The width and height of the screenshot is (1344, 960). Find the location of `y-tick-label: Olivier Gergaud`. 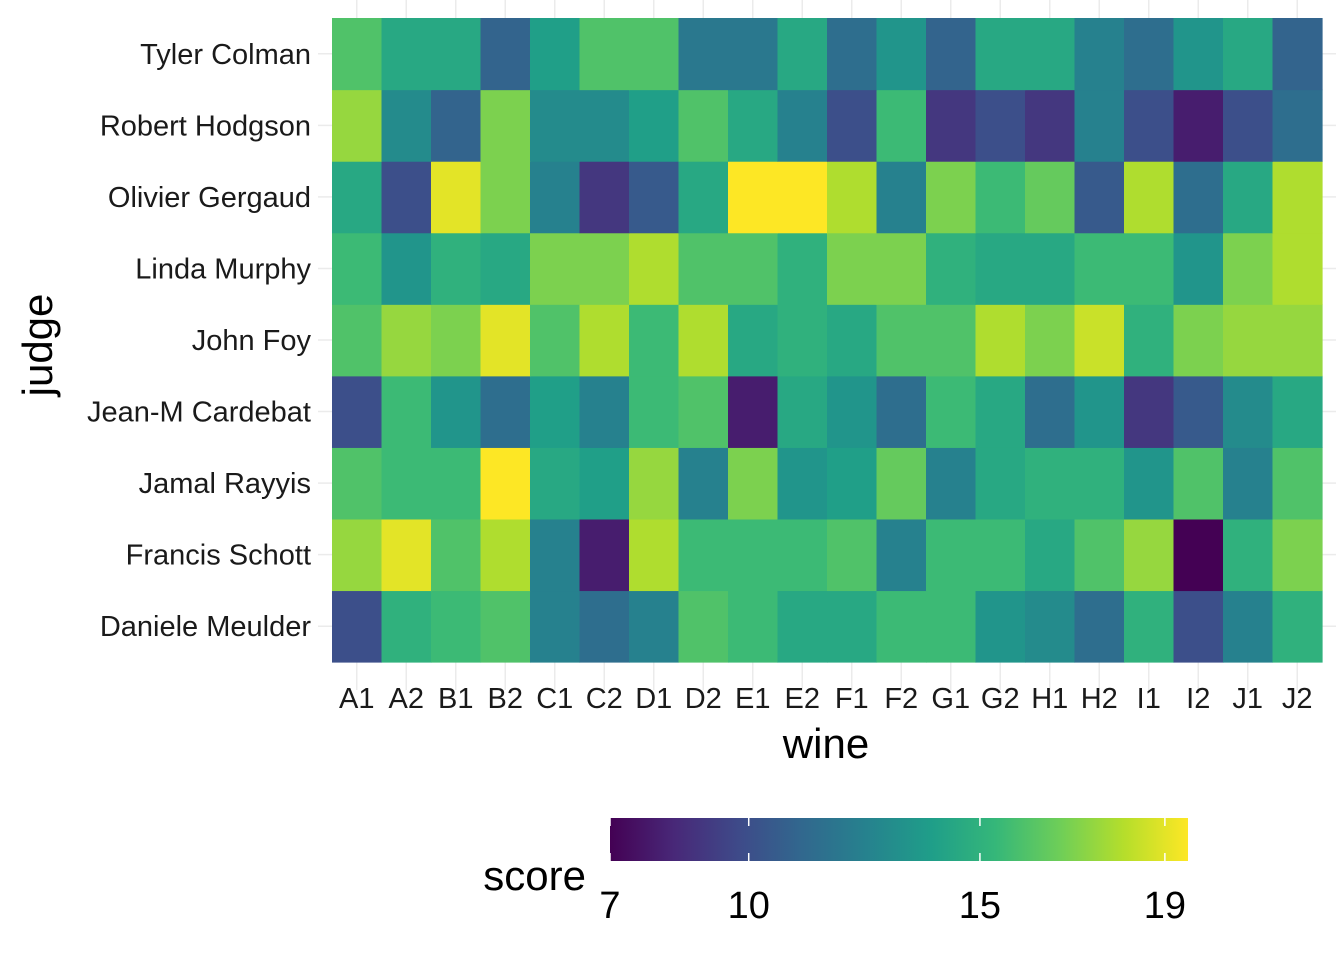

y-tick-label: Olivier Gergaud is located at coordinates (209, 198).